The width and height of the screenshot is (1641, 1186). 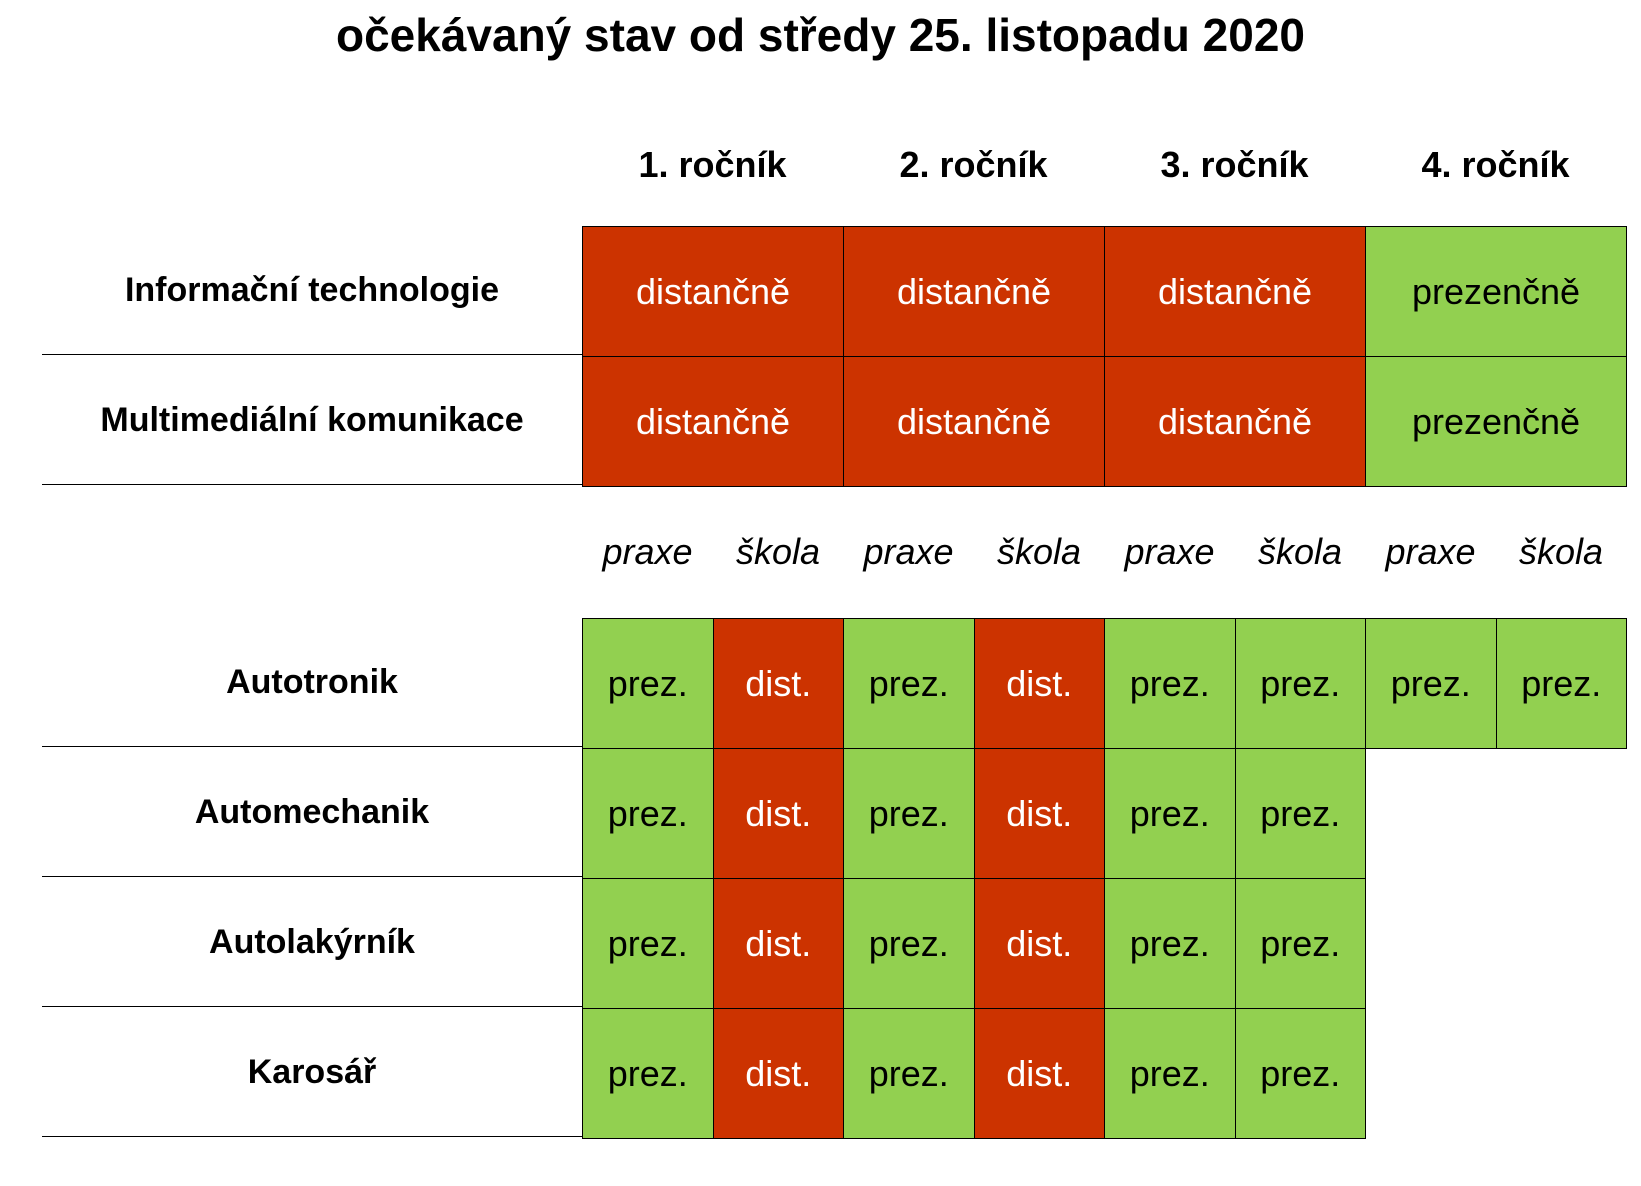 What do you see at coordinates (1234, 164) in the screenshot?
I see `year-header: 3. ročník` at bounding box center [1234, 164].